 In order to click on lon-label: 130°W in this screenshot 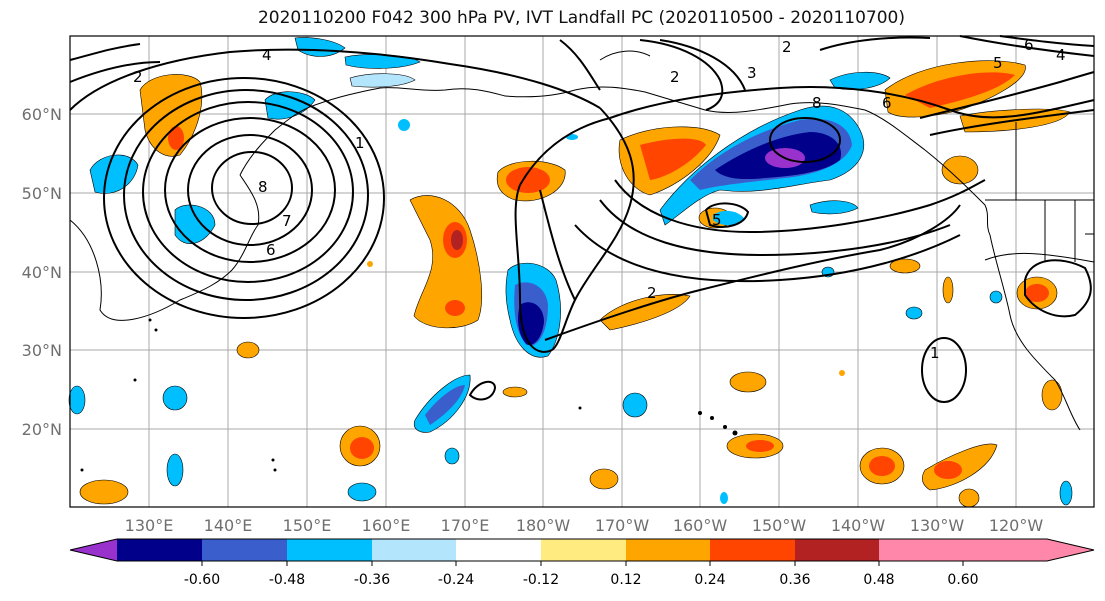, I will do `click(937, 525)`.